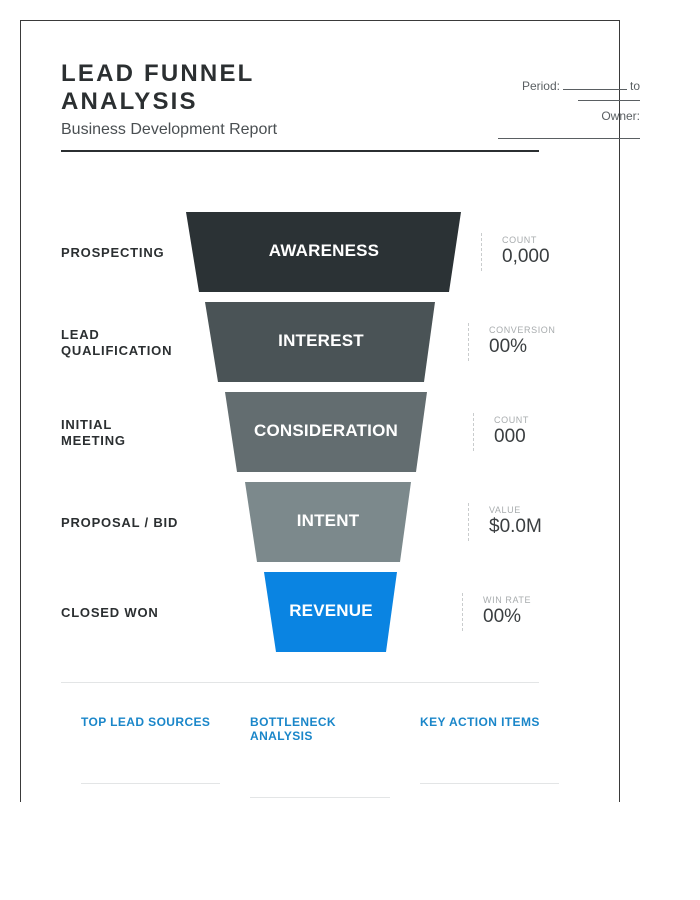 The image size is (700, 900). What do you see at coordinates (320, 797) in the screenshot?
I see `section-line-bottleneck-analysis` at bounding box center [320, 797].